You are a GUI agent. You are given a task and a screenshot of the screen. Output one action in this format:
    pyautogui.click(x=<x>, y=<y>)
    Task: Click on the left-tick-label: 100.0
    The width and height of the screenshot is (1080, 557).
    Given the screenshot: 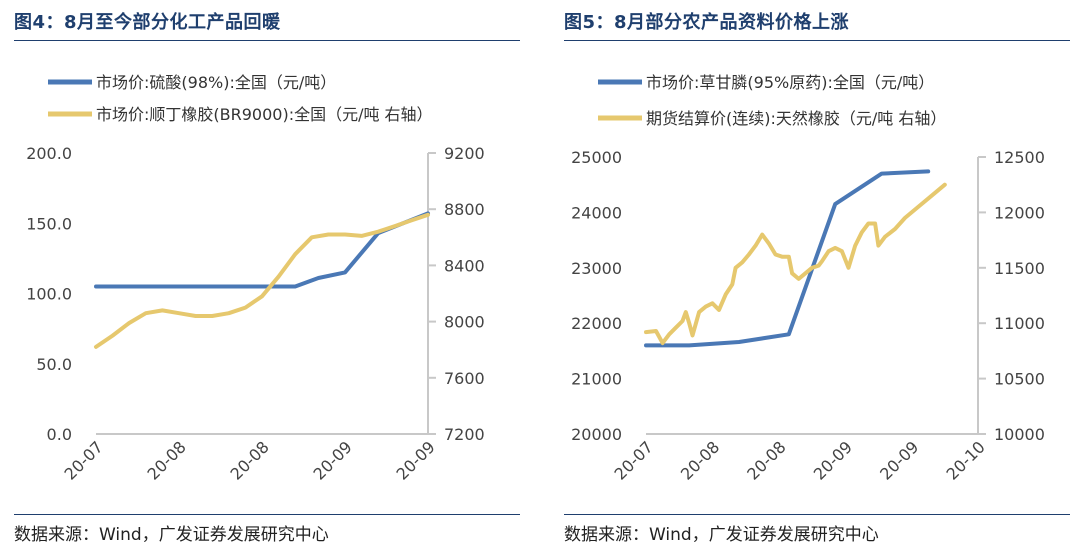 What is the action you would take?
    pyautogui.click(x=49, y=294)
    